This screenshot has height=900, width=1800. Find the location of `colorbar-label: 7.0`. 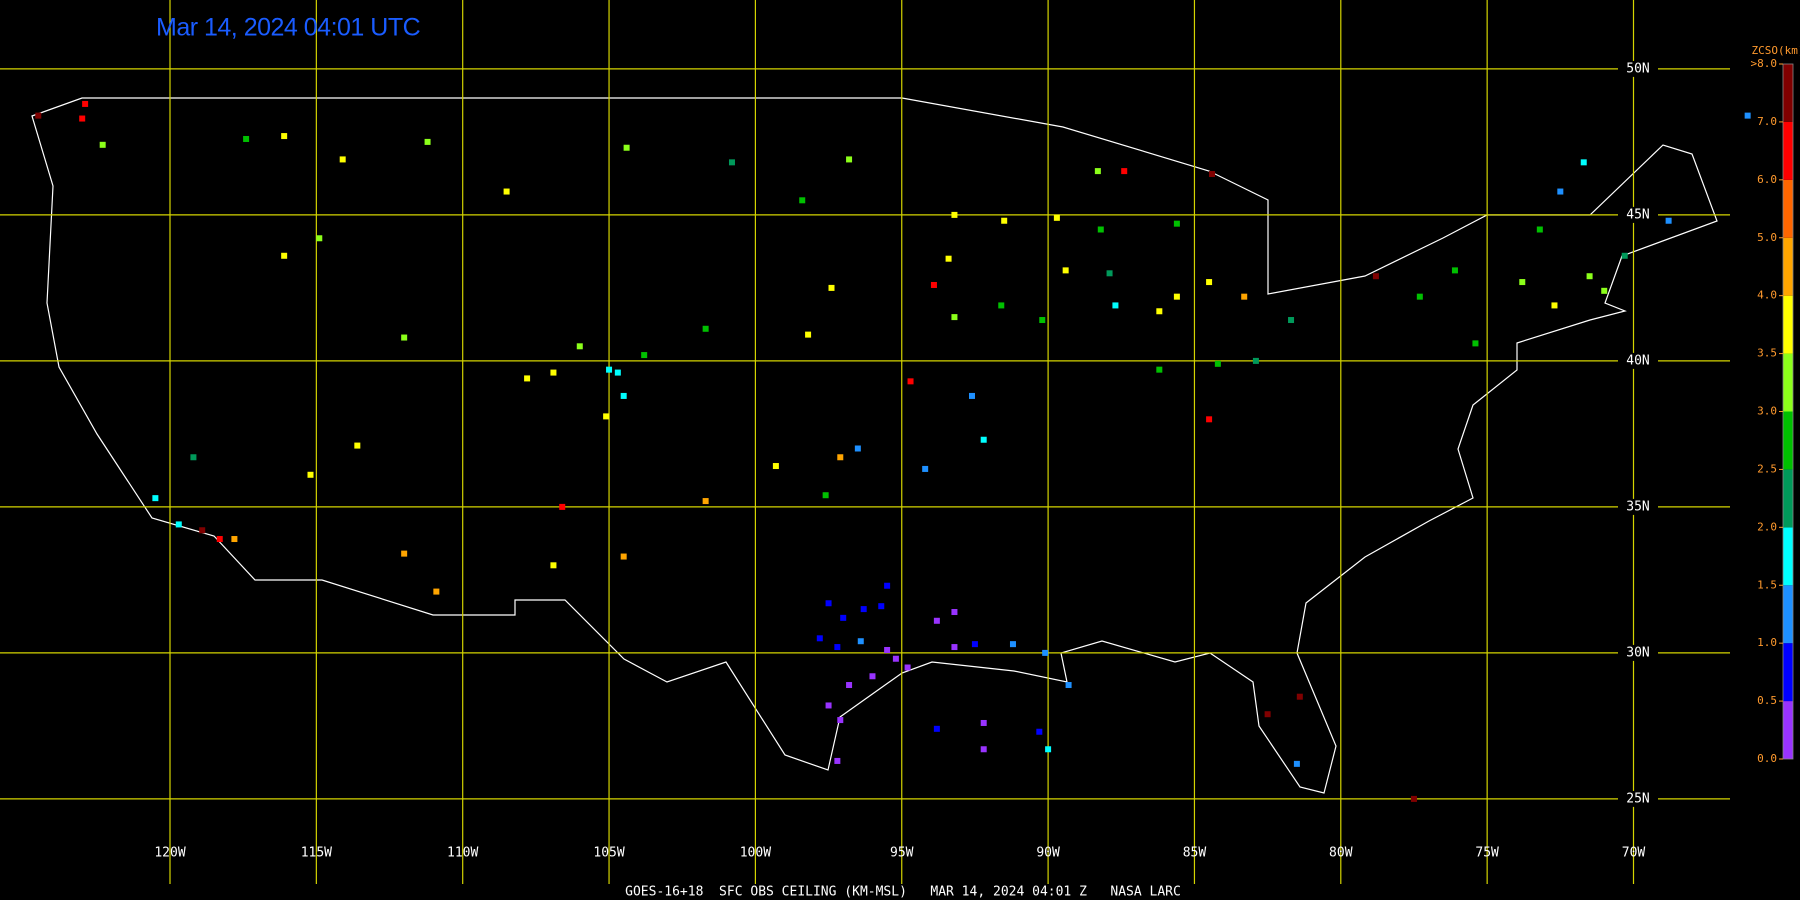

colorbar-label: 7.0 is located at coordinates (1767, 121).